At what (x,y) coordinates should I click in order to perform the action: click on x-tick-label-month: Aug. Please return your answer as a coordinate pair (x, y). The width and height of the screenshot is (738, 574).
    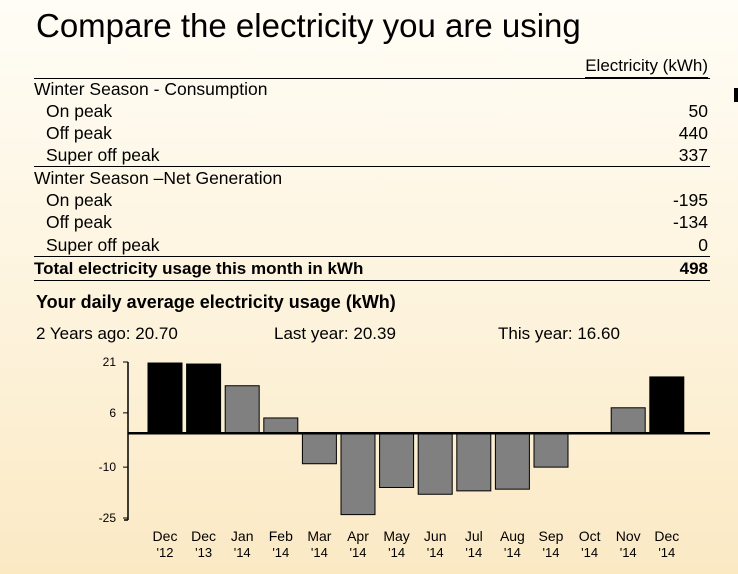
    Looking at the image, I should click on (512, 536).